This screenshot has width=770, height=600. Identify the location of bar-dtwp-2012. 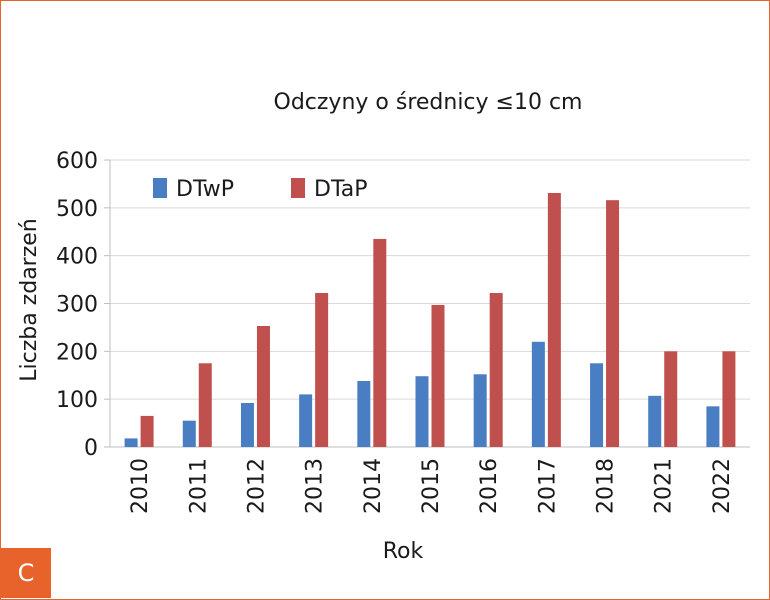
(247, 424).